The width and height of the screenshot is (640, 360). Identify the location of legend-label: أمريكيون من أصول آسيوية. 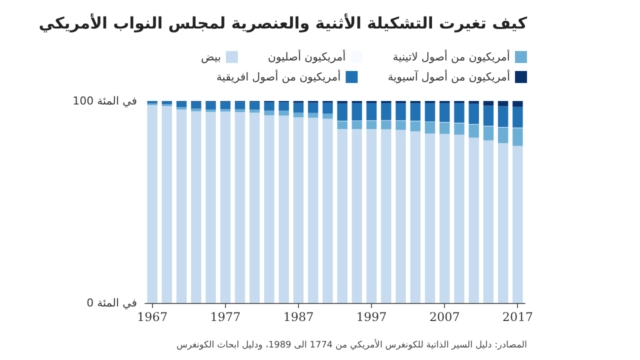
(449, 77).